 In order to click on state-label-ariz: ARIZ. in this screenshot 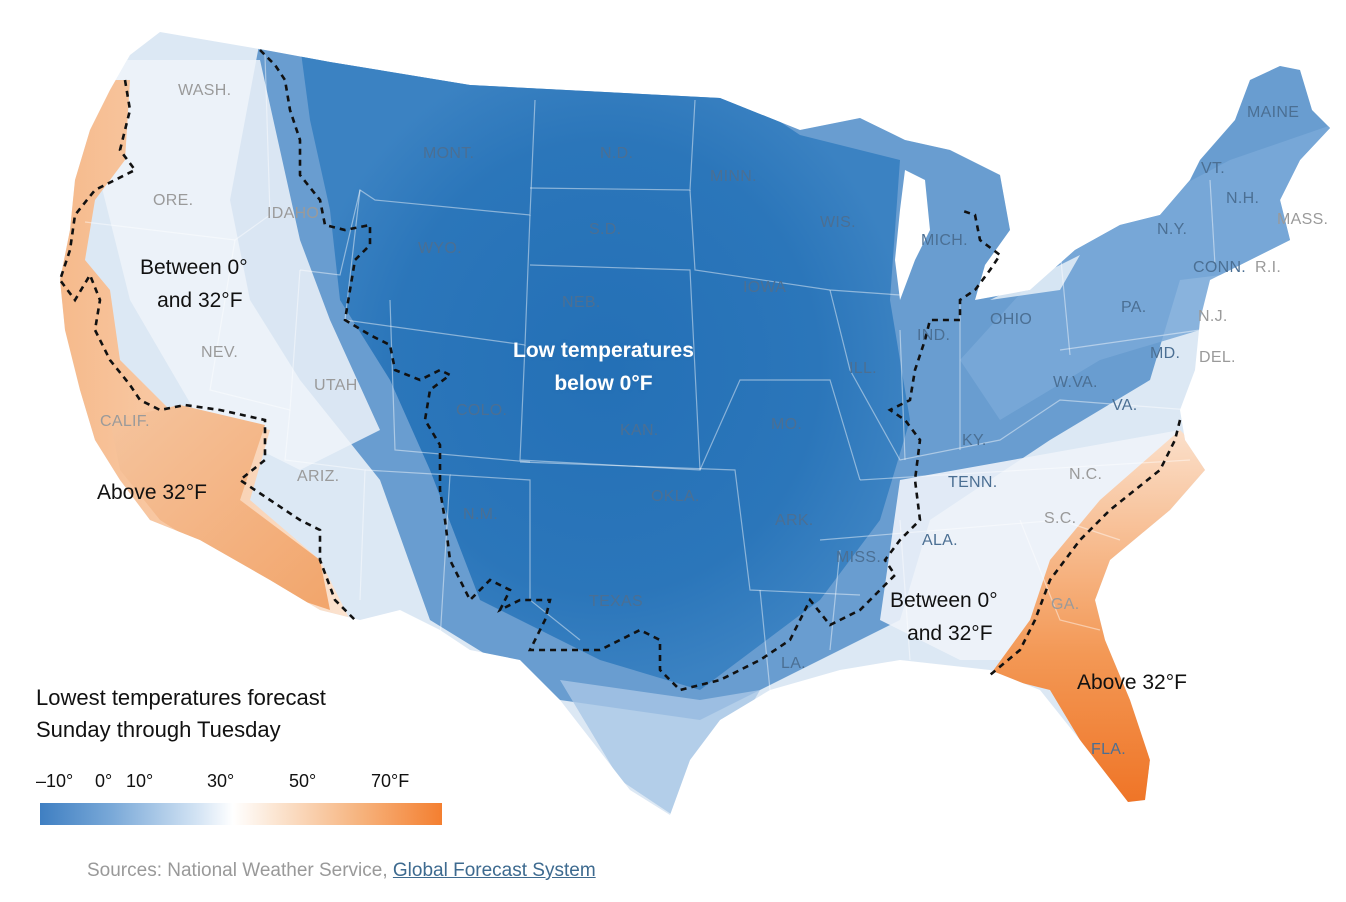, I will do `click(318, 476)`.